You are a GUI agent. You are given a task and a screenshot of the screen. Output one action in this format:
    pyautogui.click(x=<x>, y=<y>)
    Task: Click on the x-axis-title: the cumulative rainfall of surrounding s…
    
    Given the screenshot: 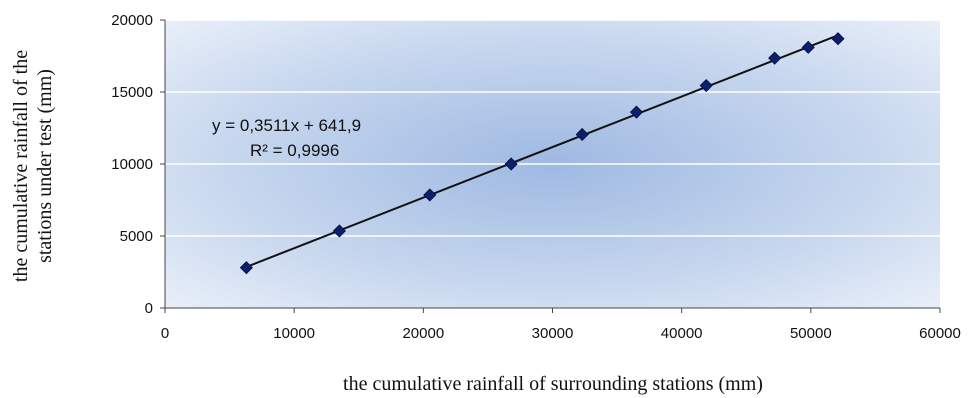 What is the action you would take?
    pyautogui.click(x=553, y=384)
    